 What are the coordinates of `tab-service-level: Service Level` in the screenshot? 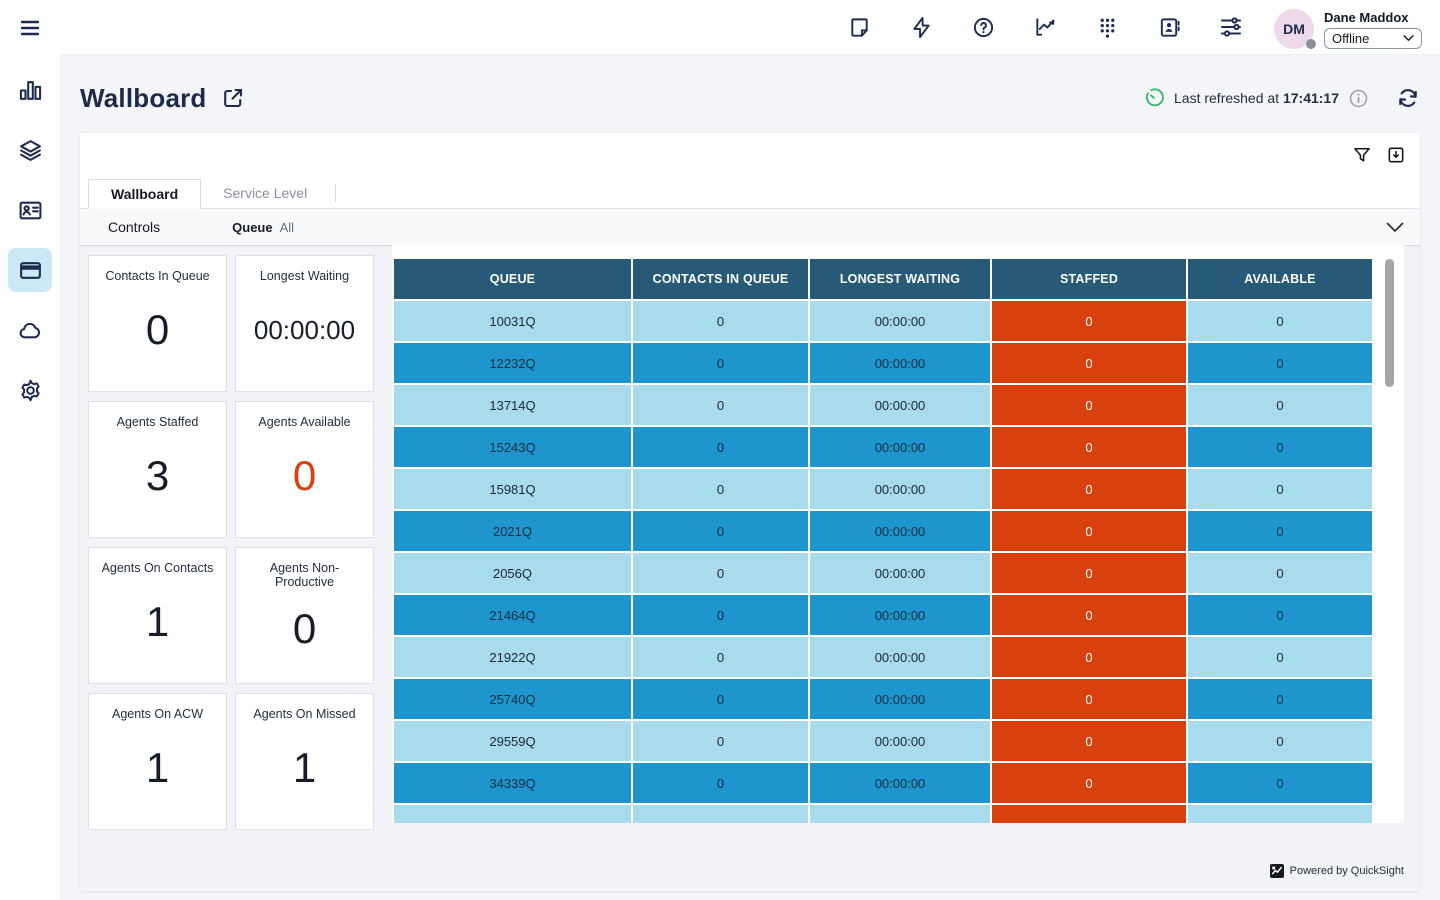 It's located at (265, 193).